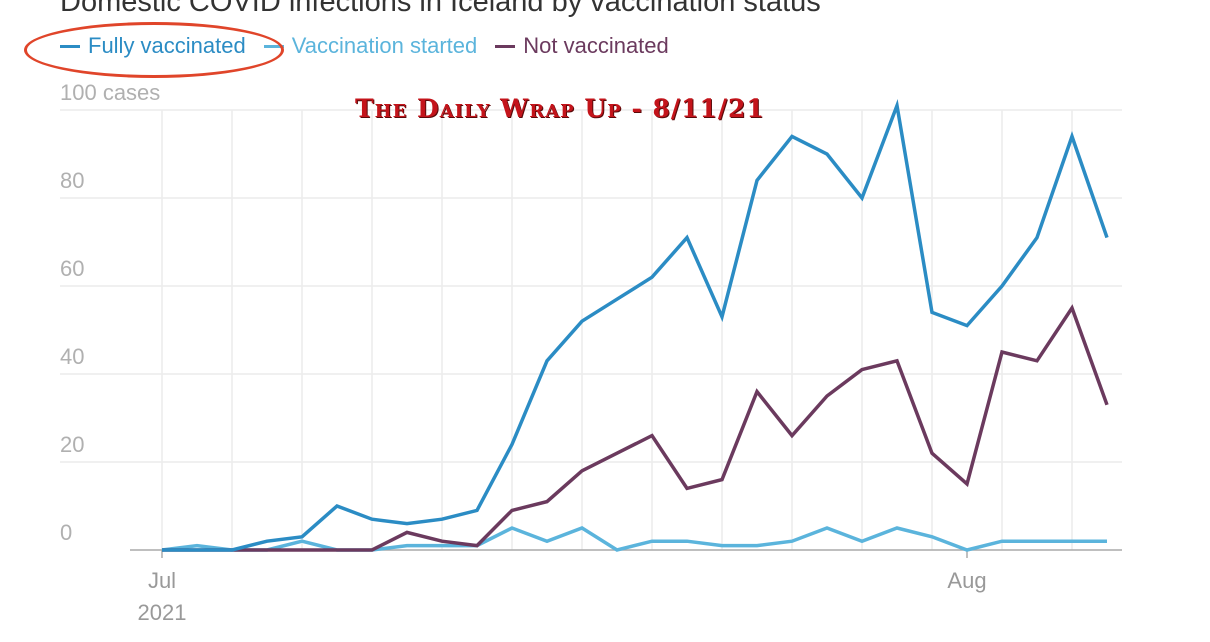 The height and width of the screenshot is (642, 1210). What do you see at coordinates (72, 444) in the screenshot?
I see `y-tick-label: 20` at bounding box center [72, 444].